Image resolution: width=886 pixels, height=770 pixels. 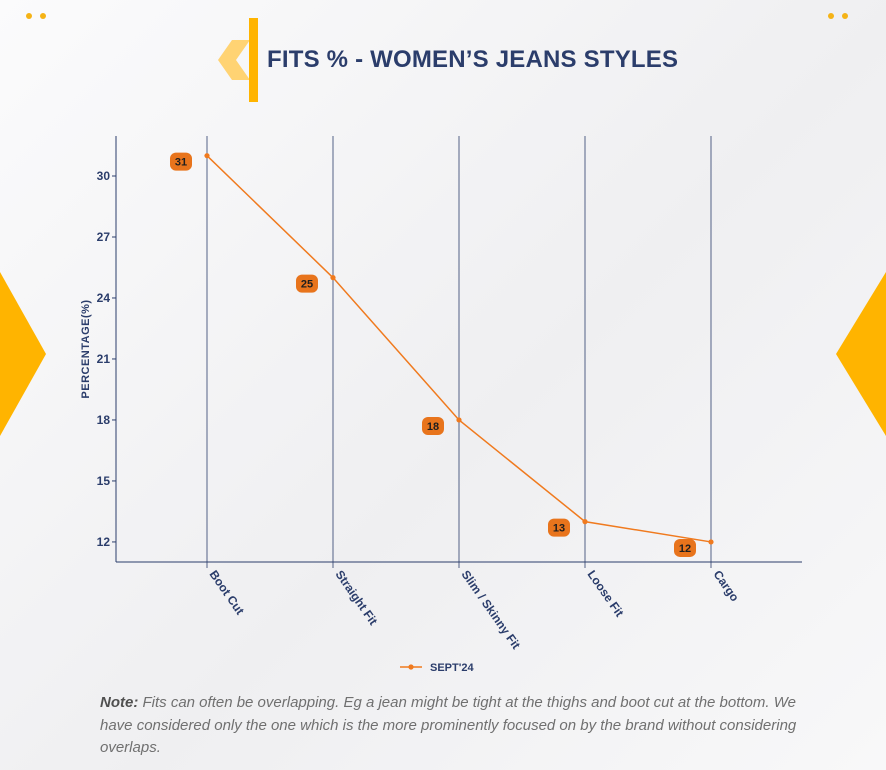 What do you see at coordinates (473, 59) in the screenshot?
I see `page-title: FITS % - WOMEN’S JEANS STYLES` at bounding box center [473, 59].